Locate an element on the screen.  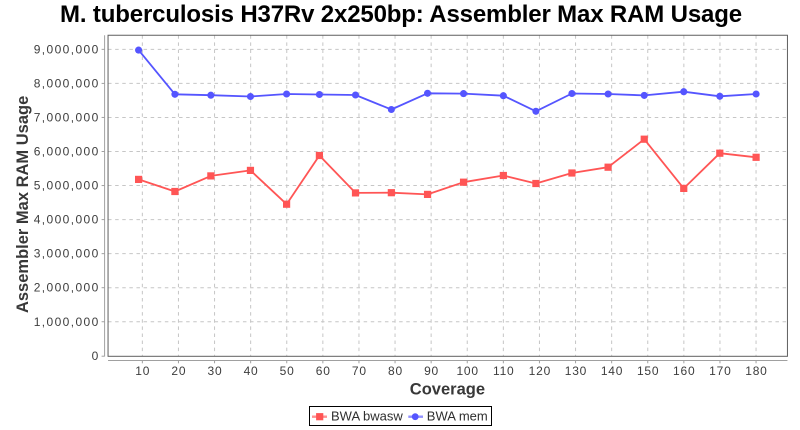
svg-text: 90 is located at coordinates (431, 371).